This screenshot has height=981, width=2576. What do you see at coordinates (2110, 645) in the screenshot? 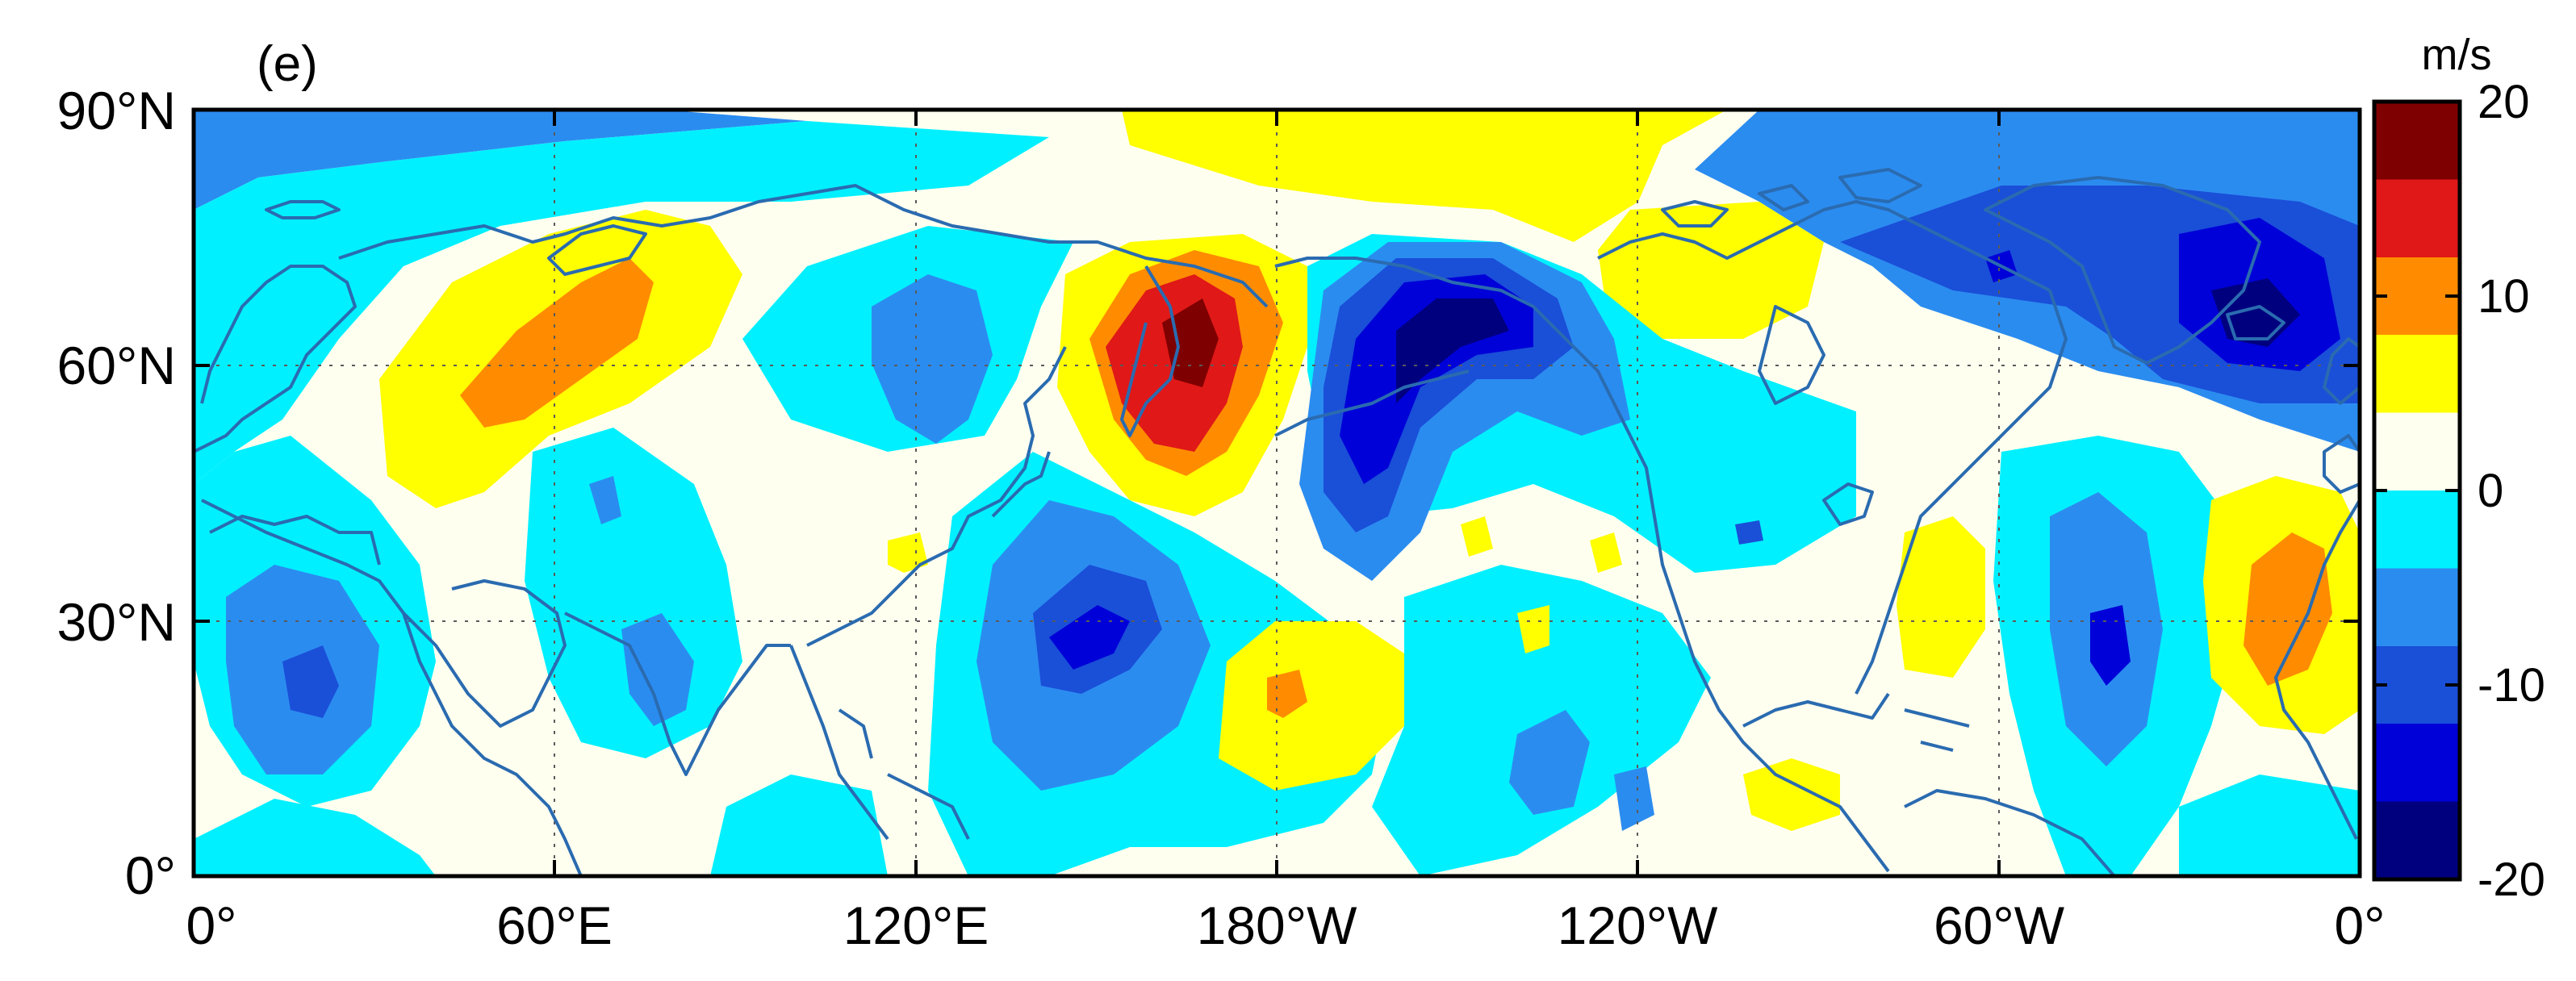
I see `contour-negative-atlantic-core` at bounding box center [2110, 645].